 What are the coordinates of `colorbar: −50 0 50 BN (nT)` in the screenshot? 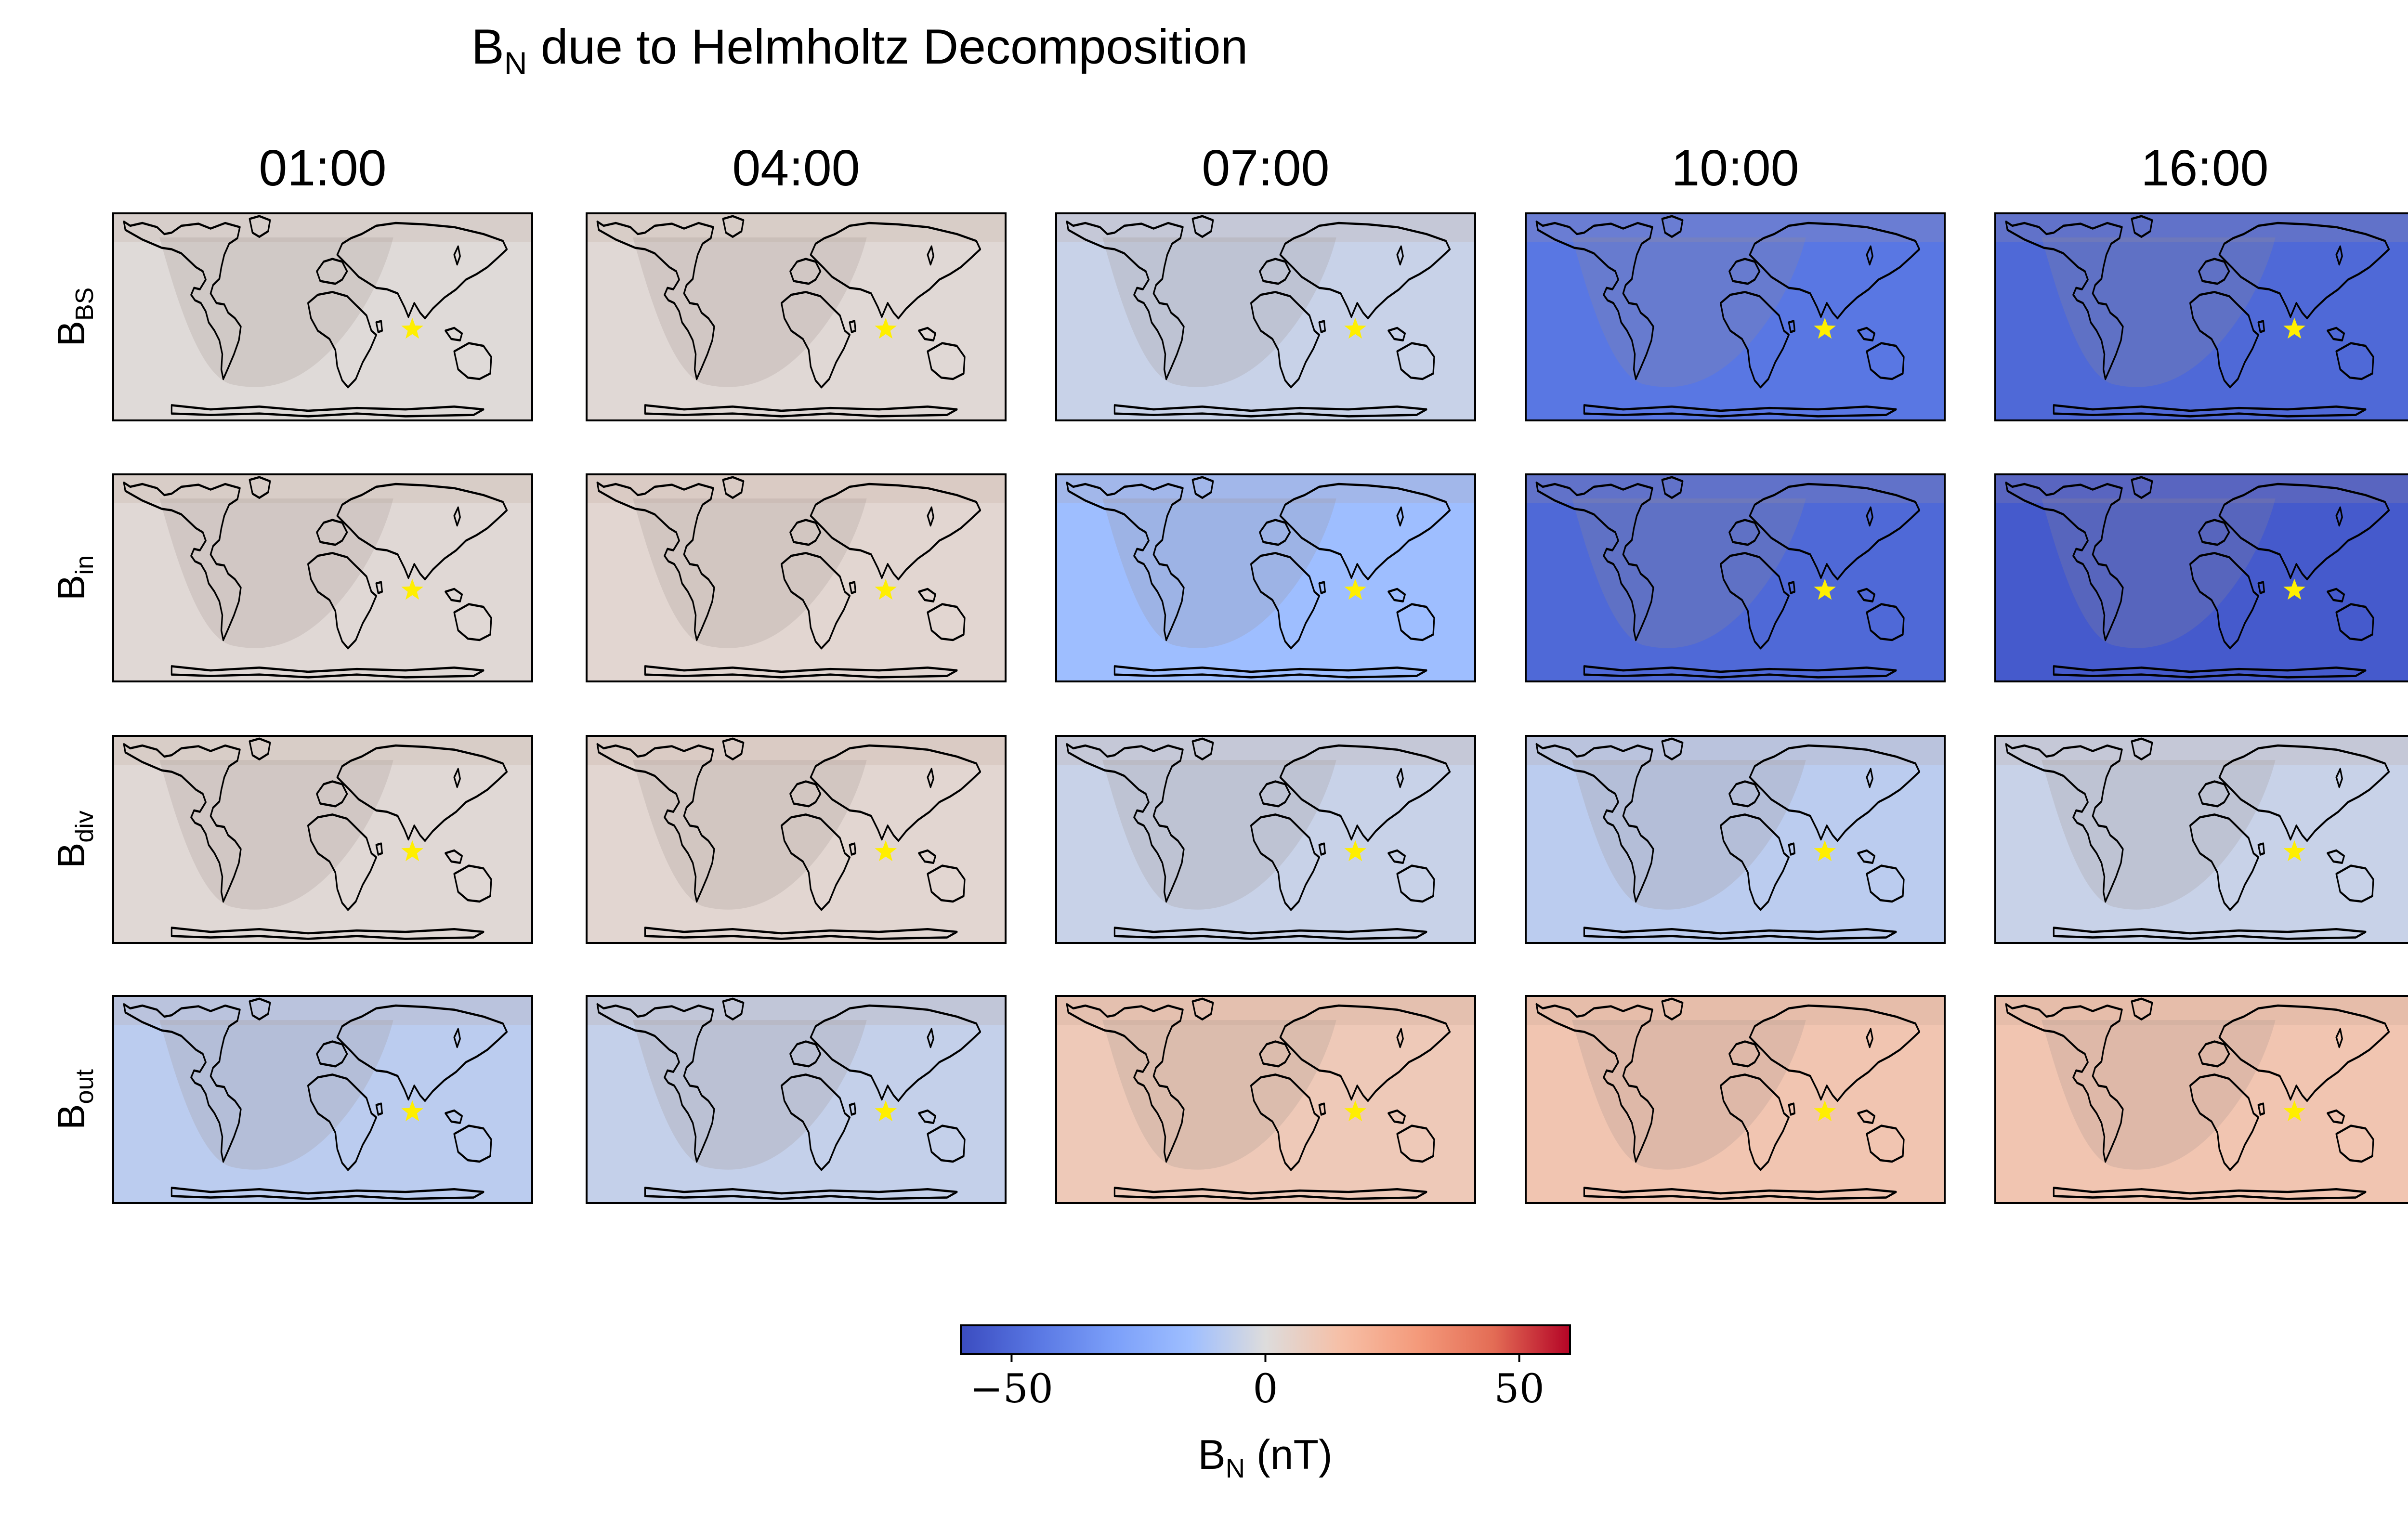 It's located at (1265, 1403).